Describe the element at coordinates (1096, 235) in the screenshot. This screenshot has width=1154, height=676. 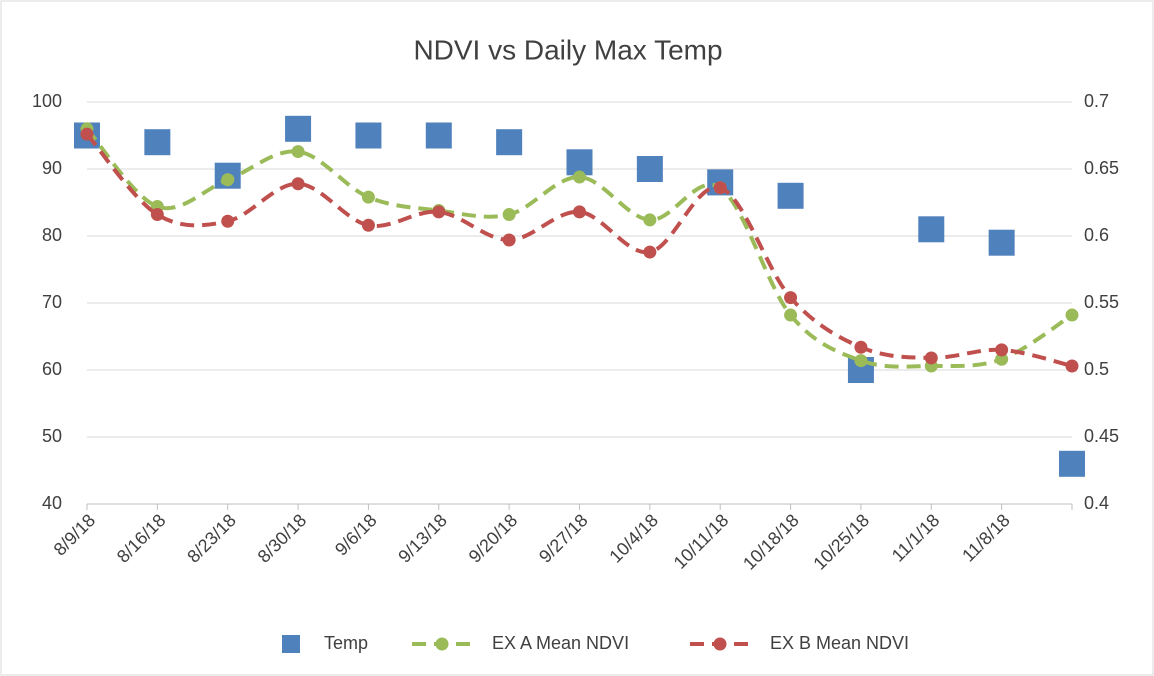
I see `y2-tick-label: 0.6` at that location.